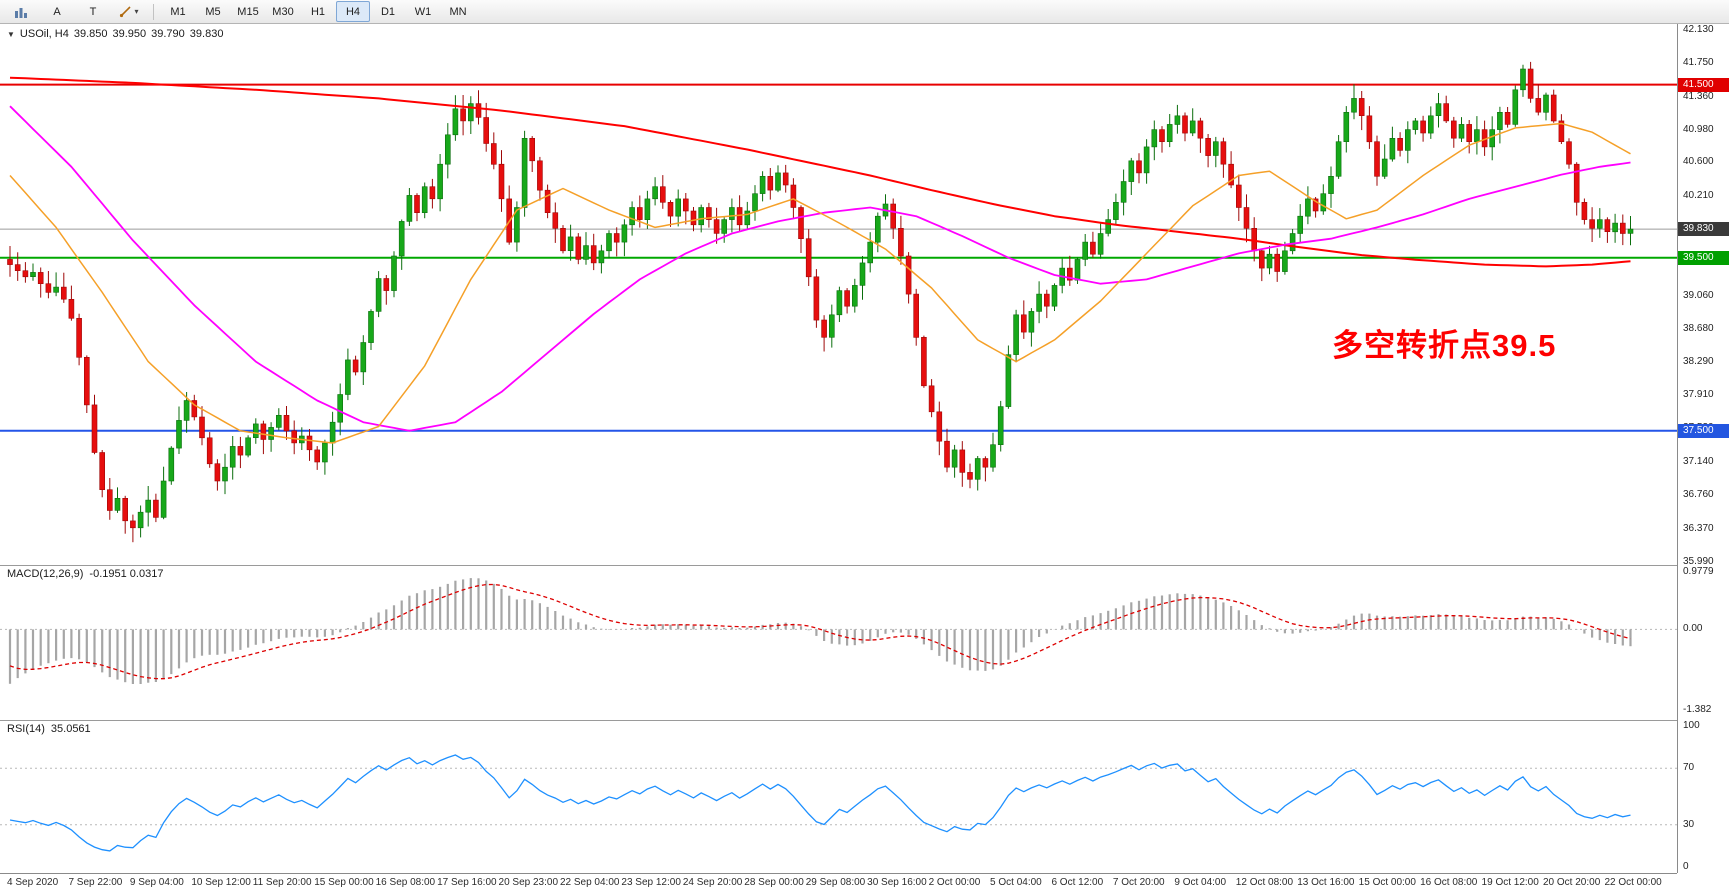 Image resolution: width=1729 pixels, height=893 pixels. What do you see at coordinates (126, 12) in the screenshot?
I see `shapes-icon` at bounding box center [126, 12].